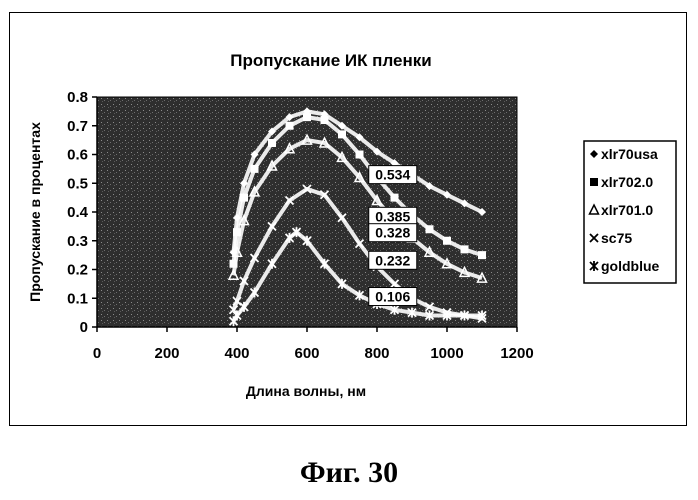 The image size is (698, 500). What do you see at coordinates (446, 353) in the screenshot?
I see `x-tick-label: 1000` at bounding box center [446, 353].